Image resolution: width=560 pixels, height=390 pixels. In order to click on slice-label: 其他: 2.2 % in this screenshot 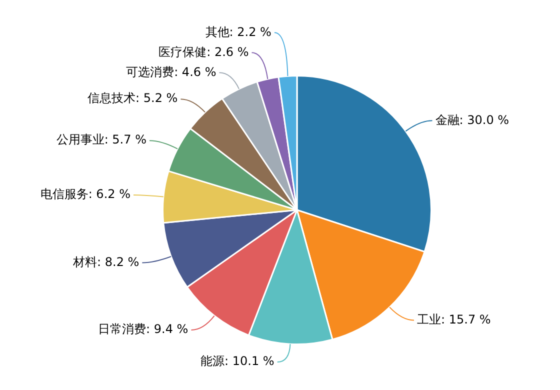, I will do `click(238, 31)`.